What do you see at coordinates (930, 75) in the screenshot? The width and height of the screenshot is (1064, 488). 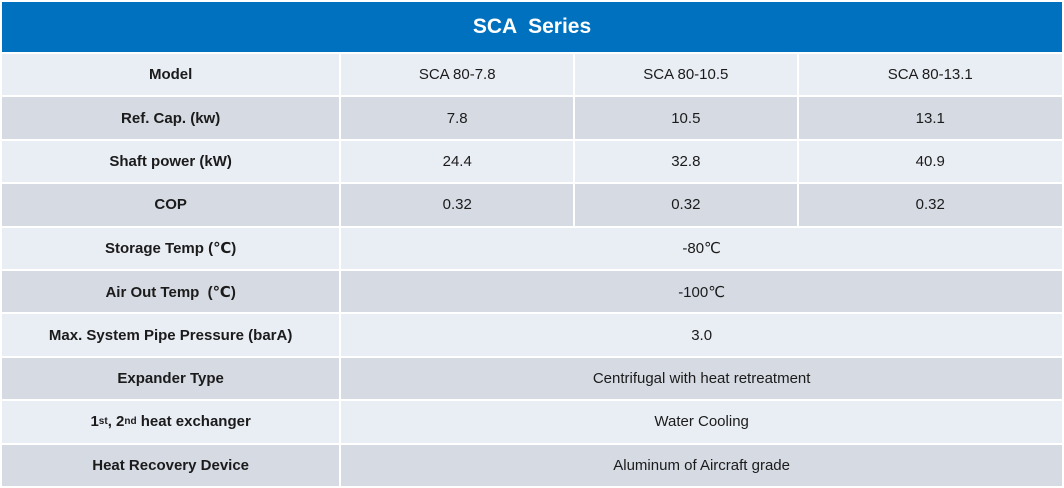 I see `cell-model-3: SCA 80-13.1` at bounding box center [930, 75].